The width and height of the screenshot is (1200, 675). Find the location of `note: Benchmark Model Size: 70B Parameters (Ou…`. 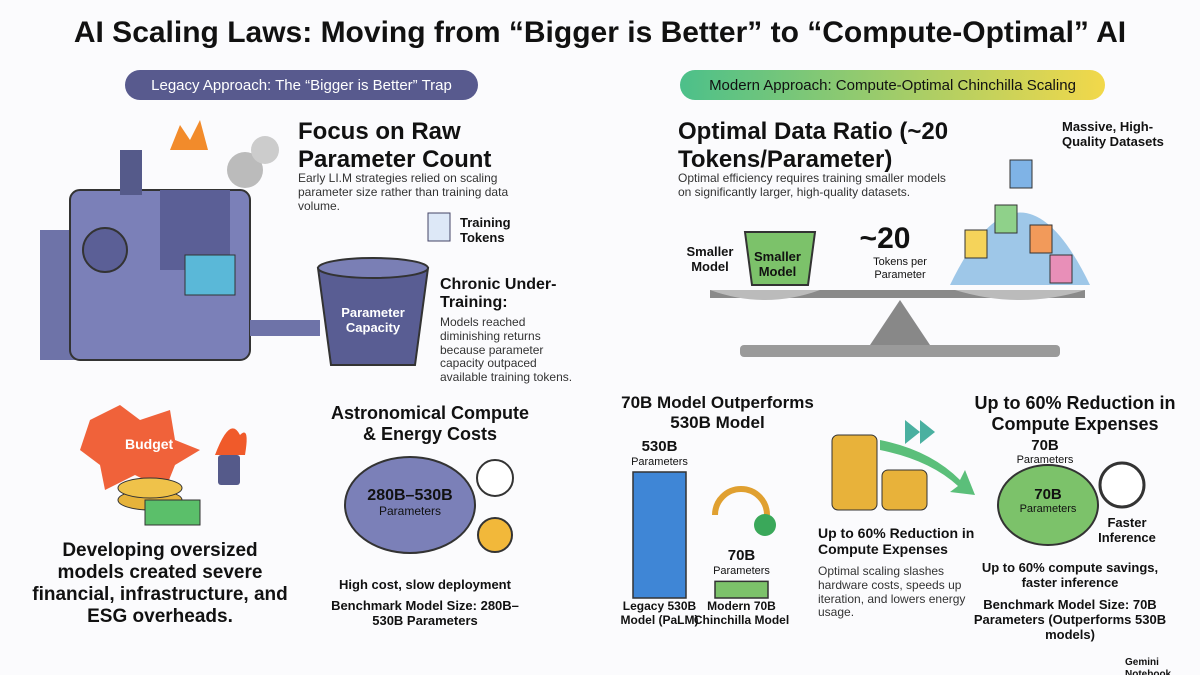

note: Benchmark Model Size: 70B Parameters (Ou… is located at coordinates (1070, 619).